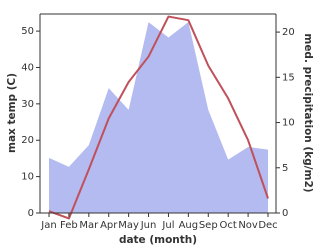 The height and width of the screenshot is (251, 320). I want to click on x-tick-label: Oct, so click(228, 225).